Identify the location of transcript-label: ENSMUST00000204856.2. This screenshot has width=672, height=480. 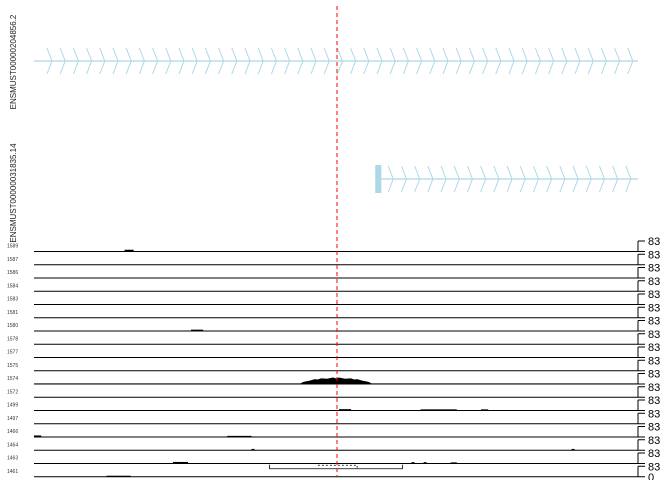
(13, 61).